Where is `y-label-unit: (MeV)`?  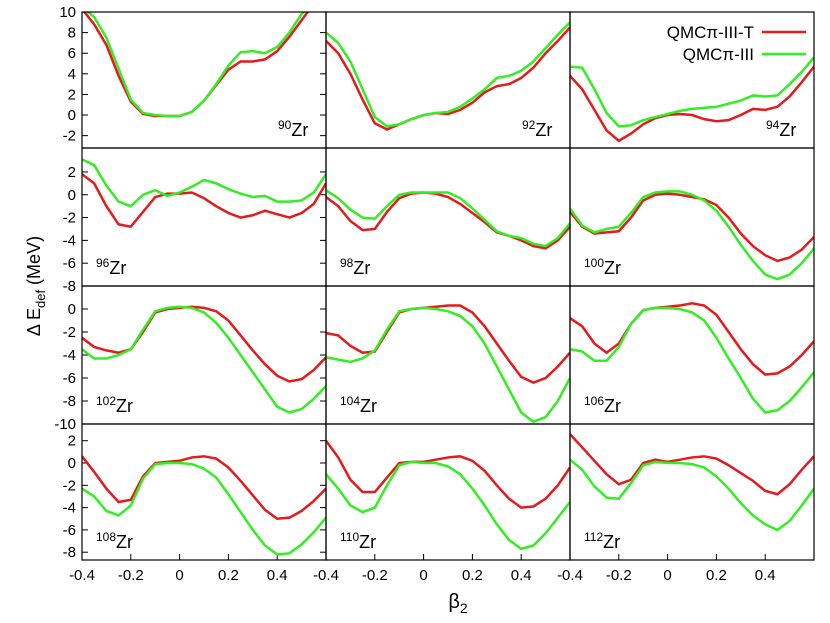 y-label-unit: (MeV) is located at coordinates (34, 260).